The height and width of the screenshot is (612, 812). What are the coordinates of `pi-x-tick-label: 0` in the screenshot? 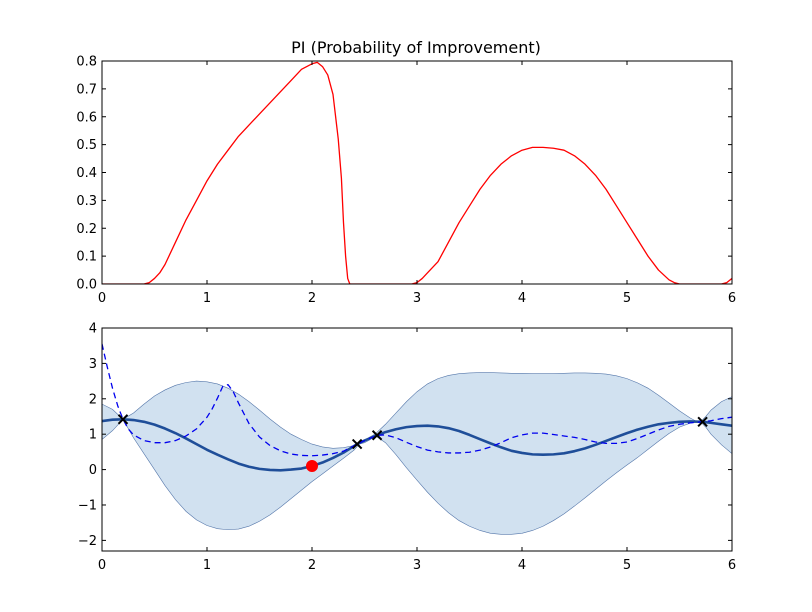 It's located at (102, 298).